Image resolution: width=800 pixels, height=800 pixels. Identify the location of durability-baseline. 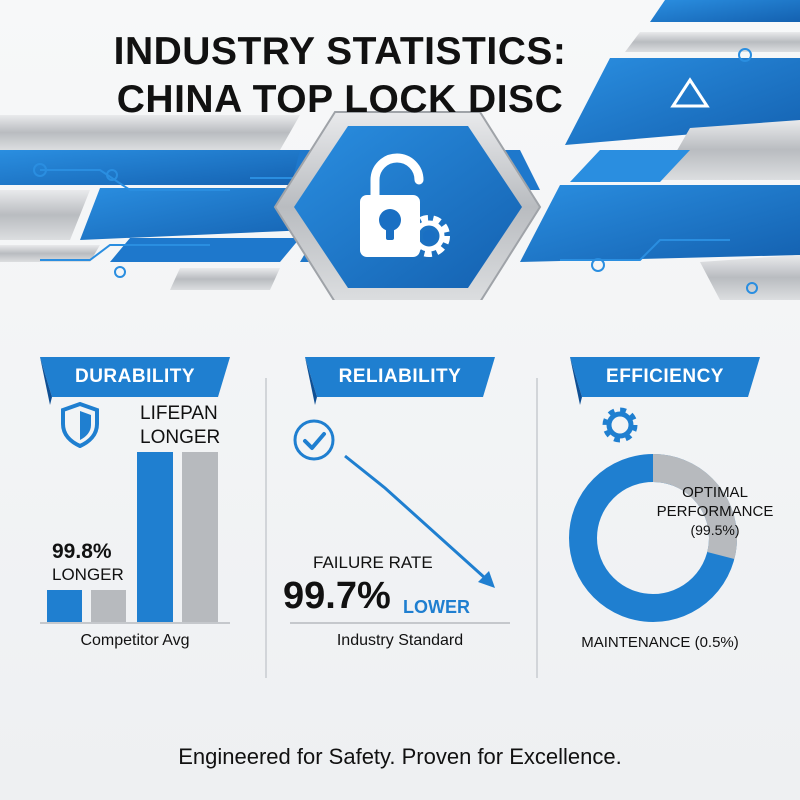
(135, 623).